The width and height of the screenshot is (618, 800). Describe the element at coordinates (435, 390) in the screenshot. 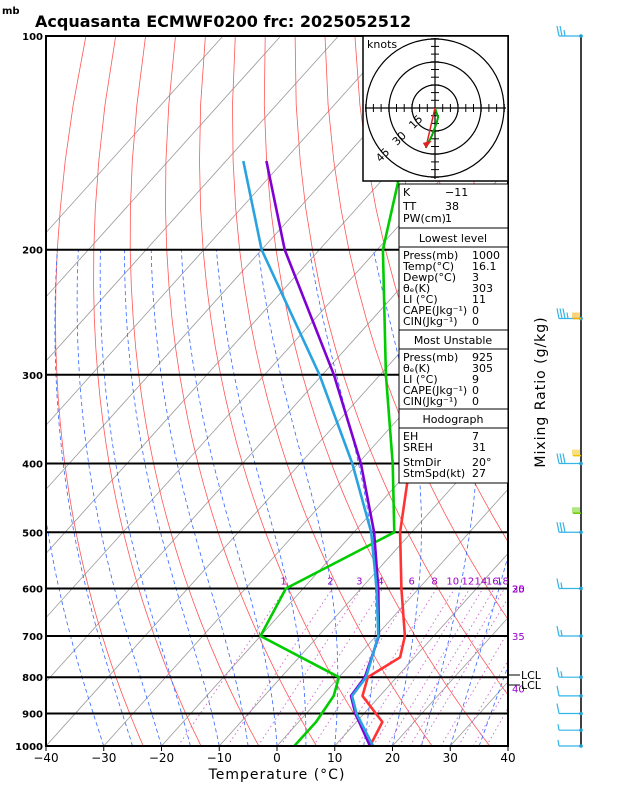

I see `mu-cape-label: CAPE(Jkg⁻¹)` at that location.